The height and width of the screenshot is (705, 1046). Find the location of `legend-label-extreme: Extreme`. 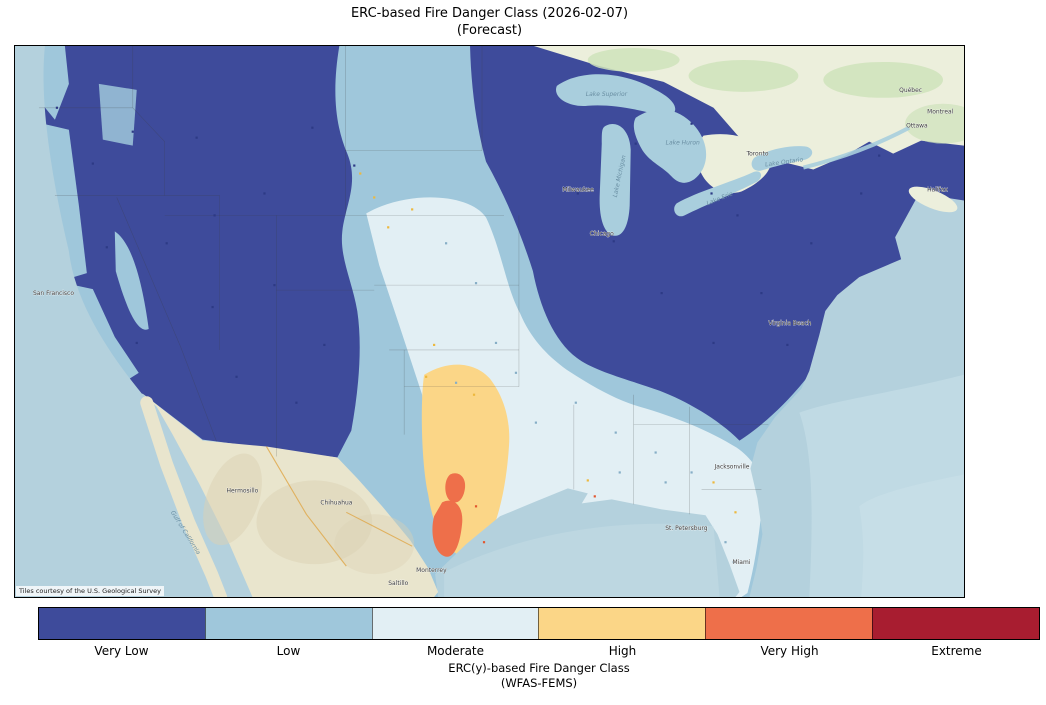

legend-label-extreme: Extreme is located at coordinates (956, 651).